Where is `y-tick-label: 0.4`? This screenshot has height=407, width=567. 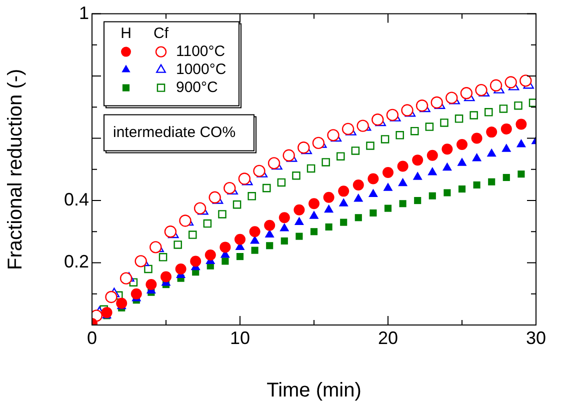 y-tick-label: 0.4 is located at coordinates (76, 199).